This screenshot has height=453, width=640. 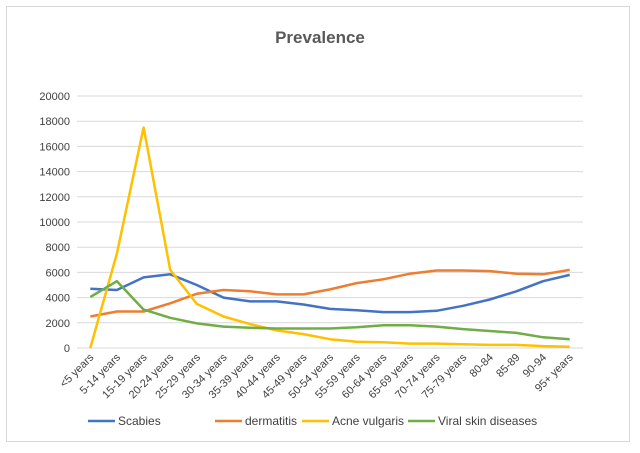 What do you see at coordinates (54, 147) in the screenshot?
I see `y-tick-label: 16000` at bounding box center [54, 147].